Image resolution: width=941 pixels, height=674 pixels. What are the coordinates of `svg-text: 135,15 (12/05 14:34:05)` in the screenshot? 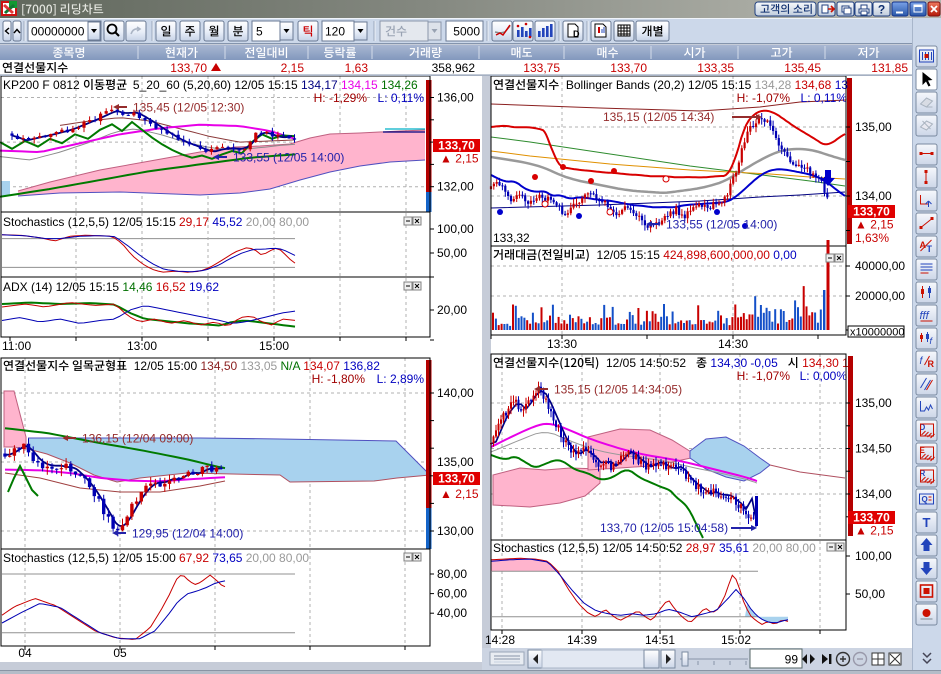 It's located at (618, 390).